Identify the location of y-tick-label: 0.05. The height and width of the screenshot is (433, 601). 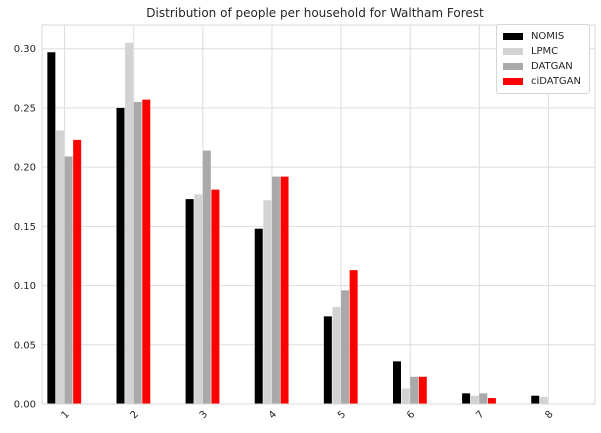
(25, 345).